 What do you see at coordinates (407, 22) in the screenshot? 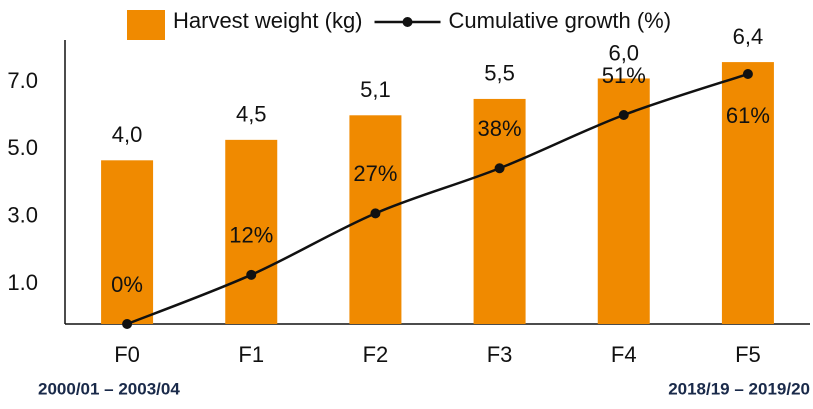
I see `legend-dot` at bounding box center [407, 22].